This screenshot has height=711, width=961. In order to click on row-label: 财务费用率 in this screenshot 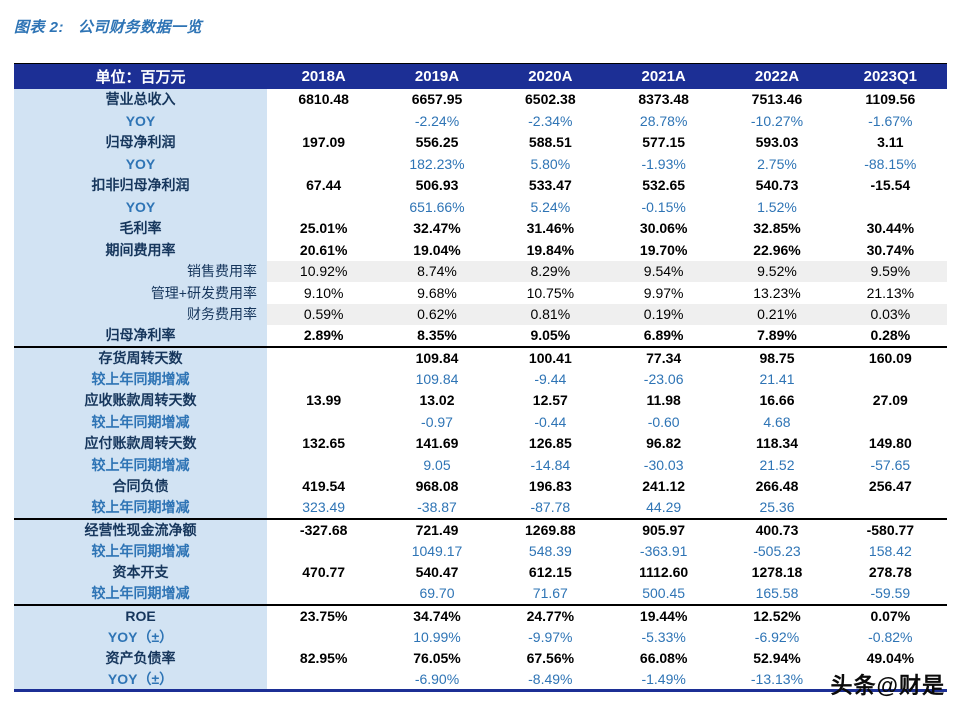, I will do `click(140, 314)`.